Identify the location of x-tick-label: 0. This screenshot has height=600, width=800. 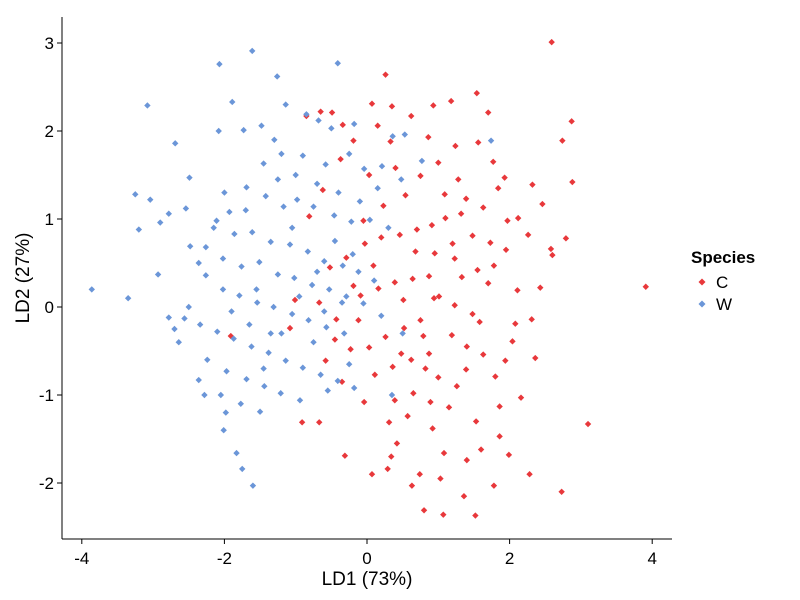
(366, 558).